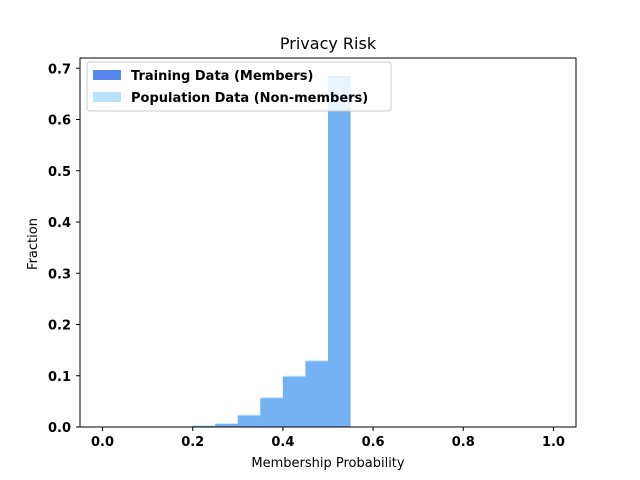 The height and width of the screenshot is (480, 640). What do you see at coordinates (59, 121) in the screenshot?
I see `y-tick-label: 0.6` at bounding box center [59, 121].